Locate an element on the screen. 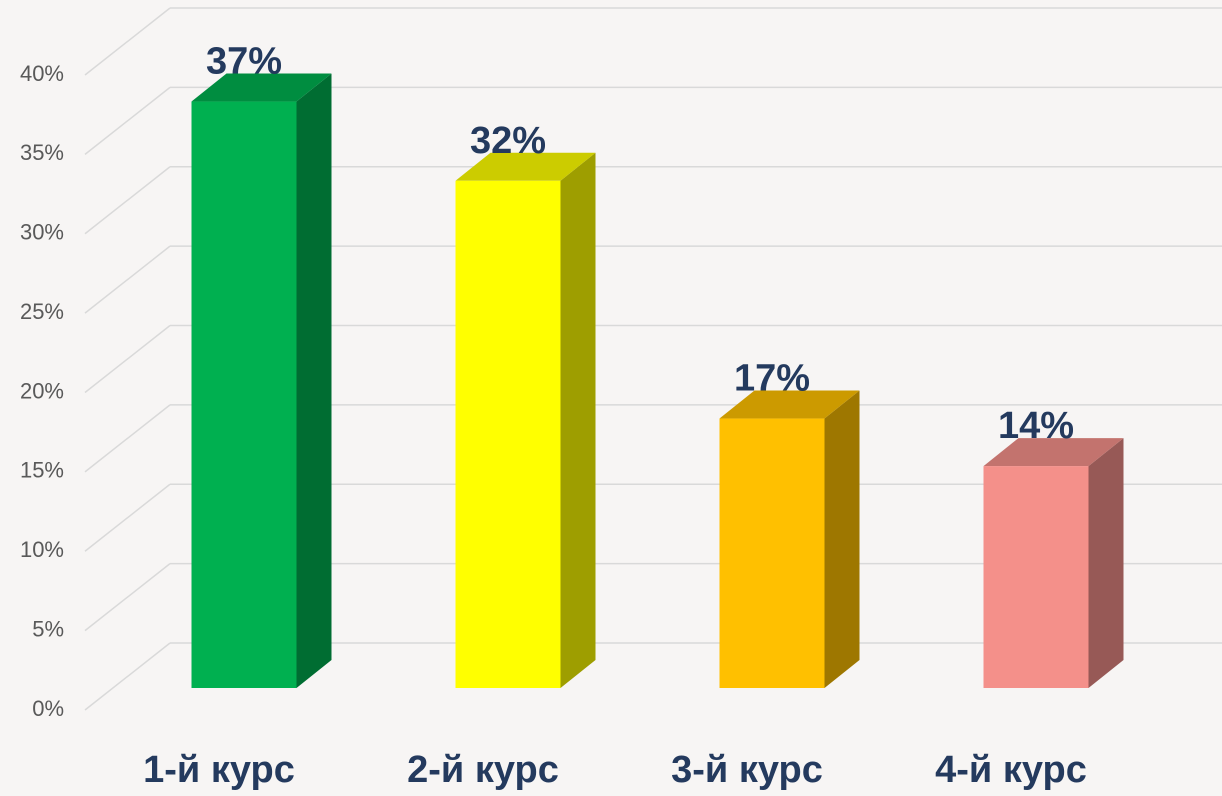 The image size is (1222, 796). y-tick-label: 40% is located at coordinates (42, 73).